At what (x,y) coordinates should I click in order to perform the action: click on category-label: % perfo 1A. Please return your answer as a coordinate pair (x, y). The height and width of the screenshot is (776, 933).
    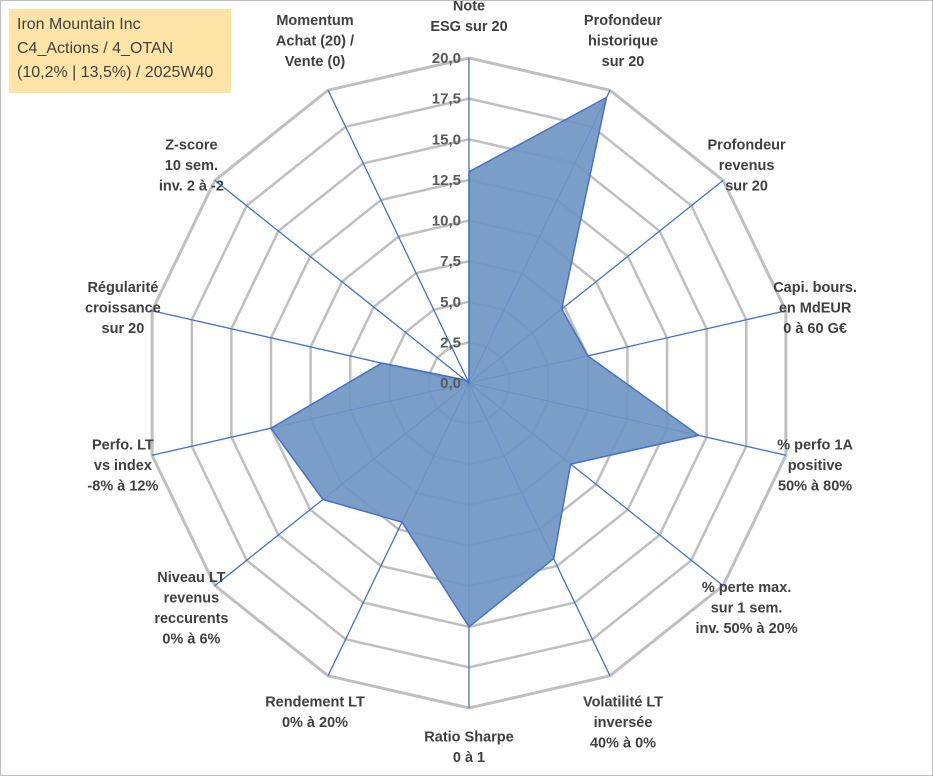
    Looking at the image, I should click on (815, 446).